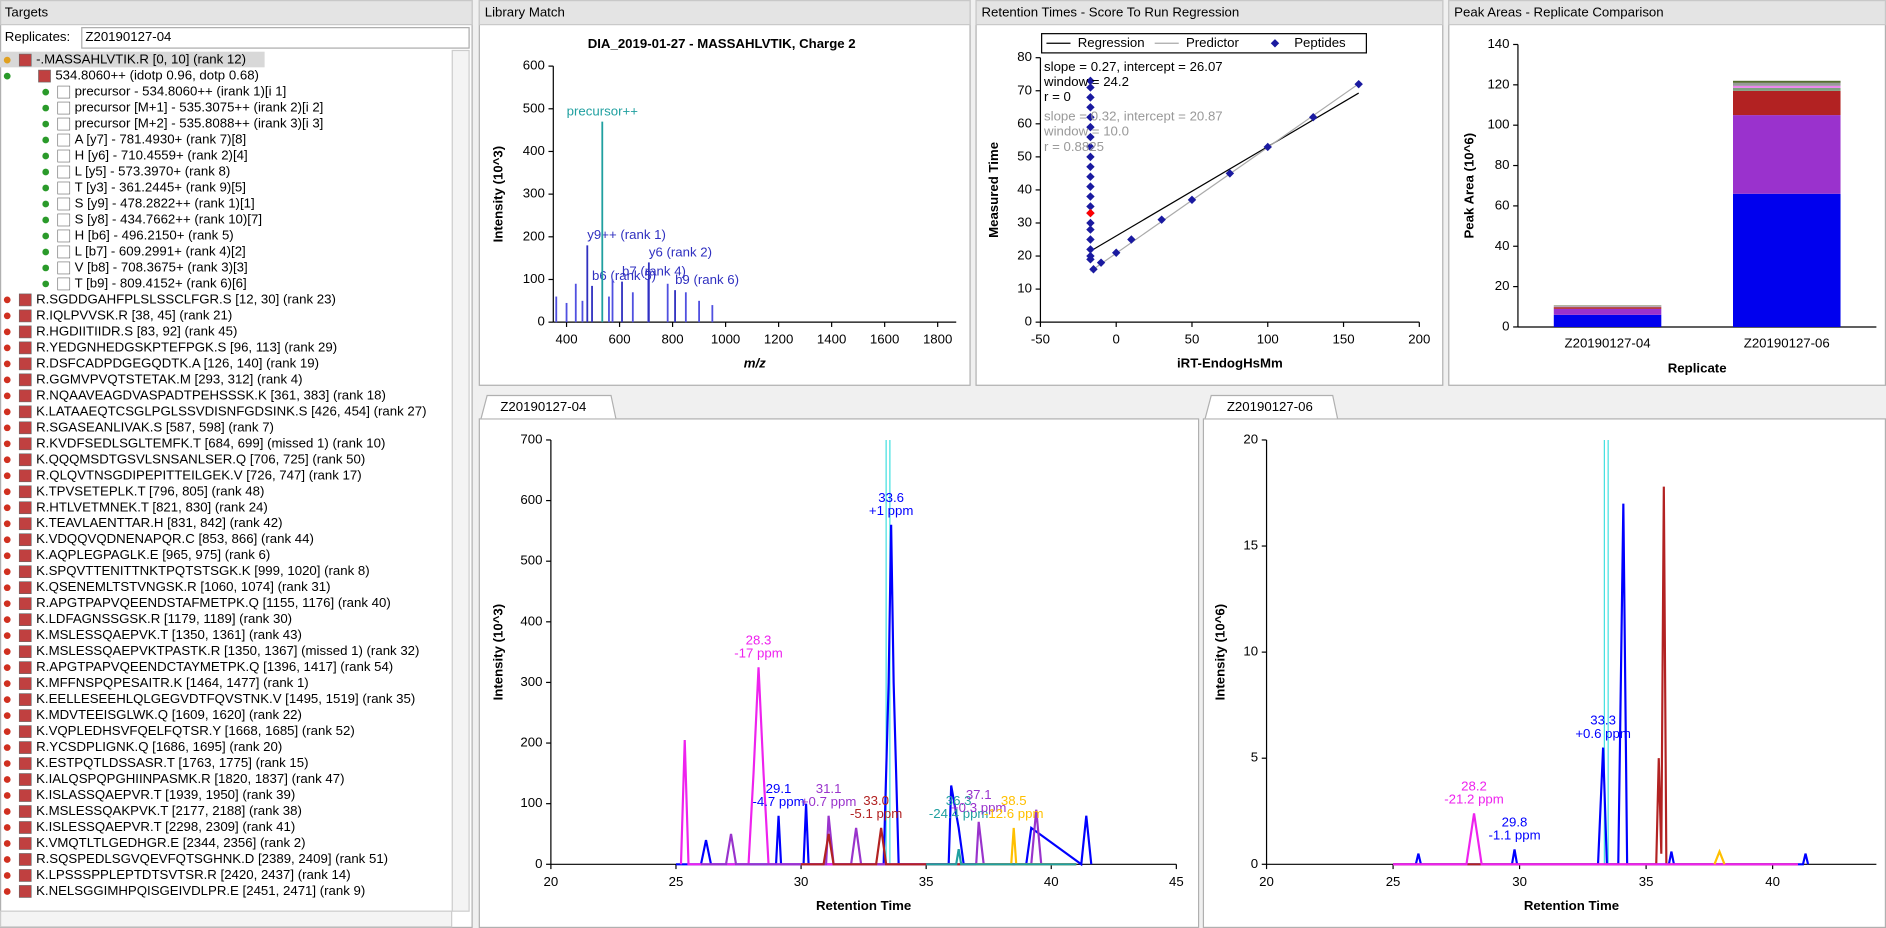 This screenshot has height=928, width=1886. Describe the element at coordinates (1254, 757) in the screenshot. I see `y-tick-label: 5` at that location.